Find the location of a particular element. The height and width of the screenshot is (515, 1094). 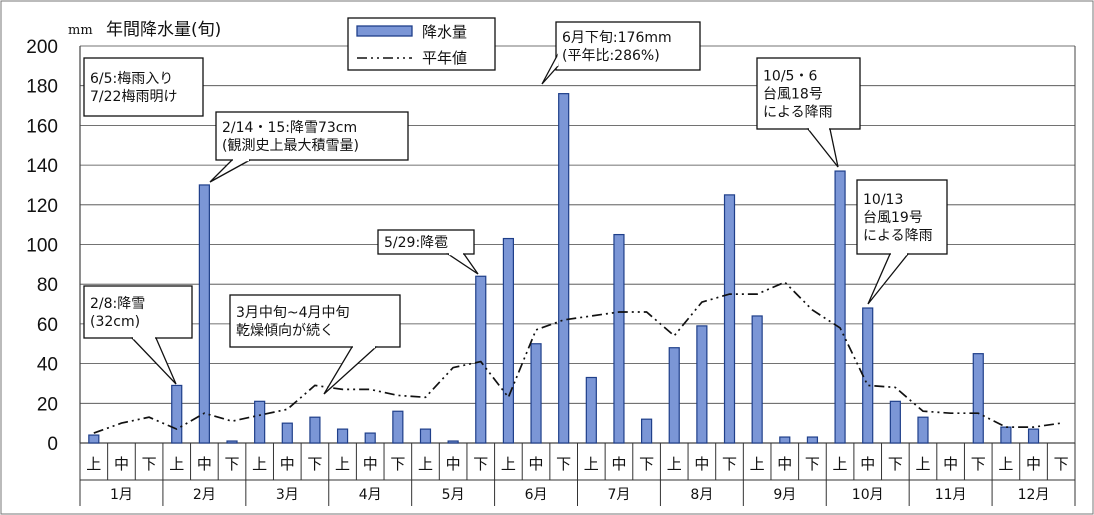

annotation-text: 10/13 is located at coordinates (883, 200).